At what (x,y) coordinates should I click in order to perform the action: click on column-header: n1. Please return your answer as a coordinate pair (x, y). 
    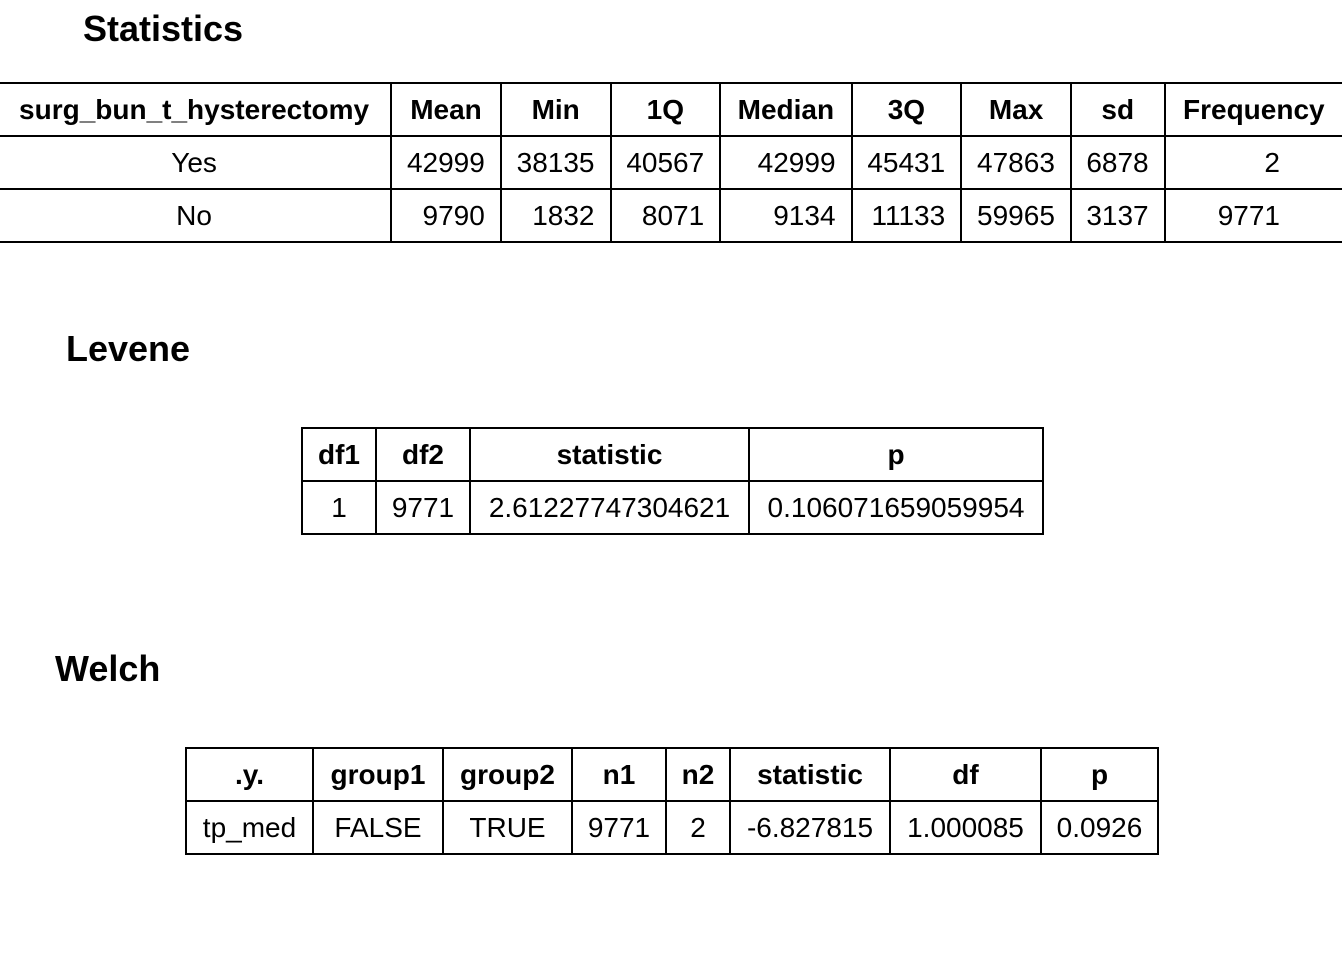
    Looking at the image, I should click on (619, 774).